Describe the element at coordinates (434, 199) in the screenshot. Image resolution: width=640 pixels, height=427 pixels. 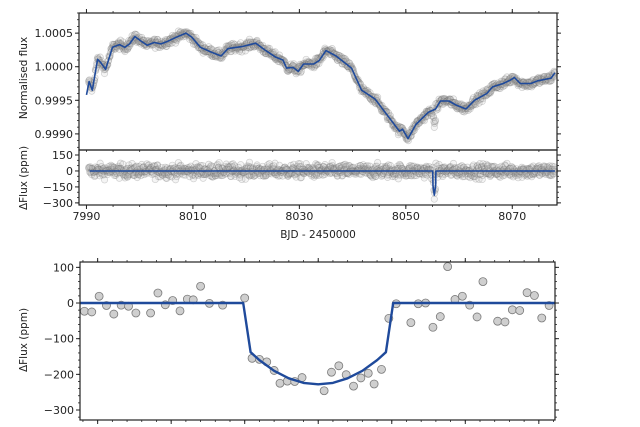
I see `residual-point` at that location.